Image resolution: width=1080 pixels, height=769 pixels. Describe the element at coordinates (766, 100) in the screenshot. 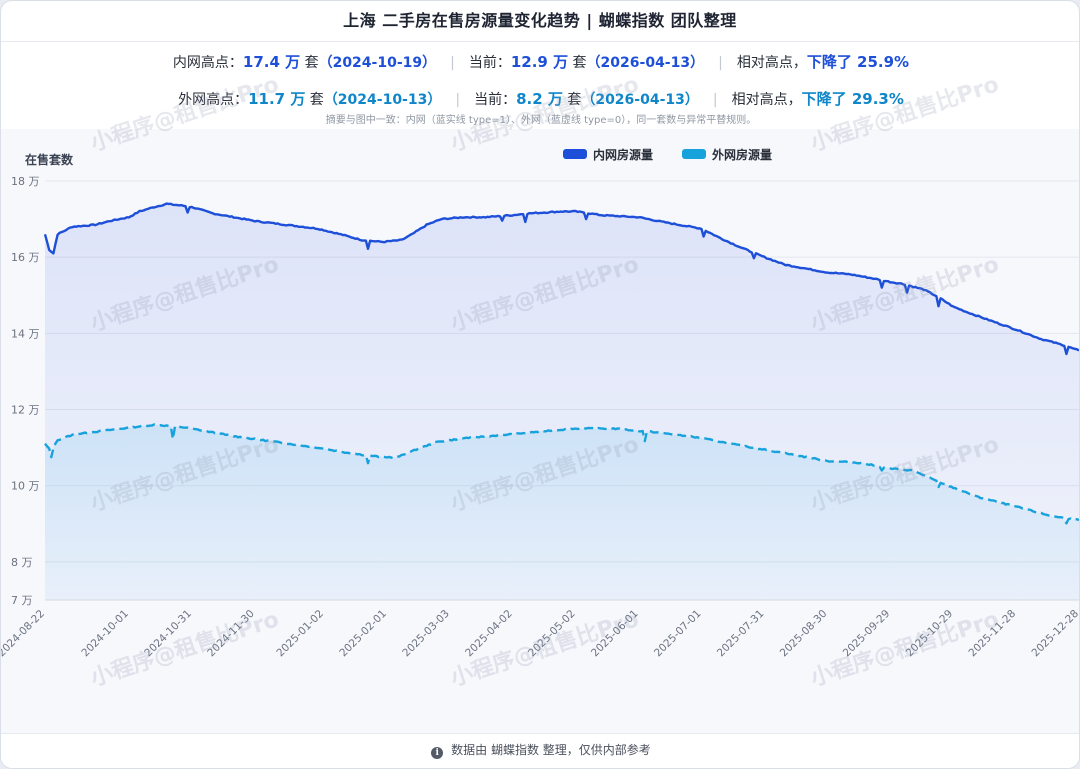

I see `outer-relative-label: 相对高点，` at that location.